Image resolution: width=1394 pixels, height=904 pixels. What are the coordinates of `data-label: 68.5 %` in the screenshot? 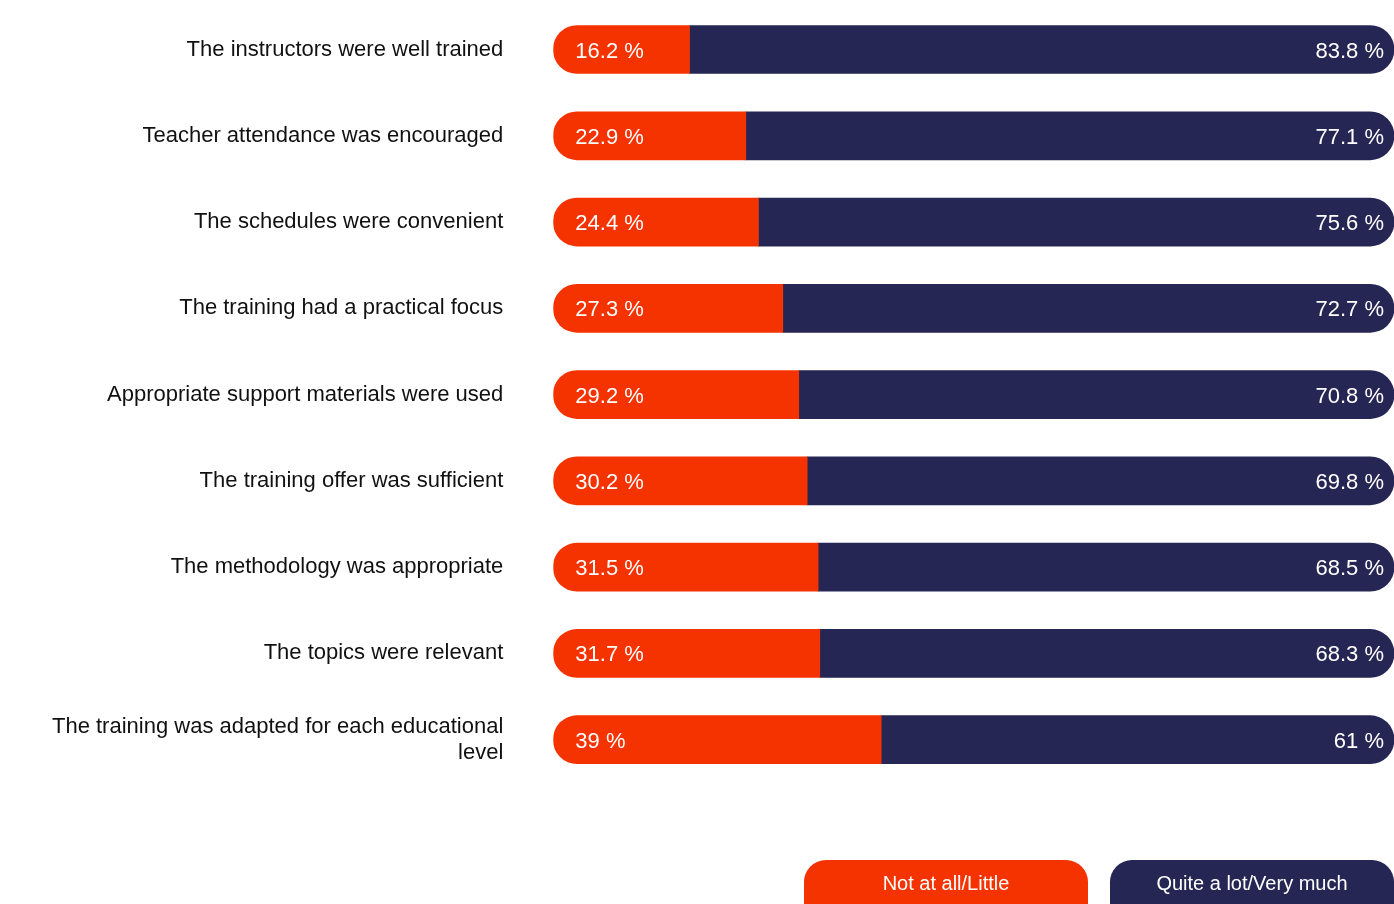 It's located at (1349, 568).